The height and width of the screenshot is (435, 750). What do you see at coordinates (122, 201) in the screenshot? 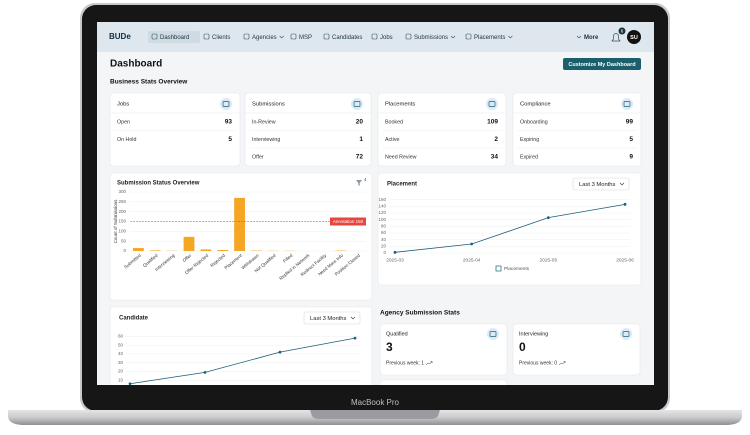
I see `y-tick-label: 250` at bounding box center [122, 201].